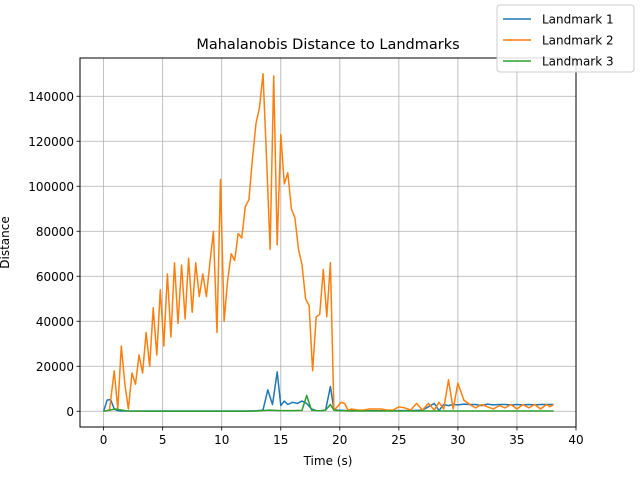 The image size is (640, 480). I want to click on x-axis-label: Time (s), so click(328, 461).